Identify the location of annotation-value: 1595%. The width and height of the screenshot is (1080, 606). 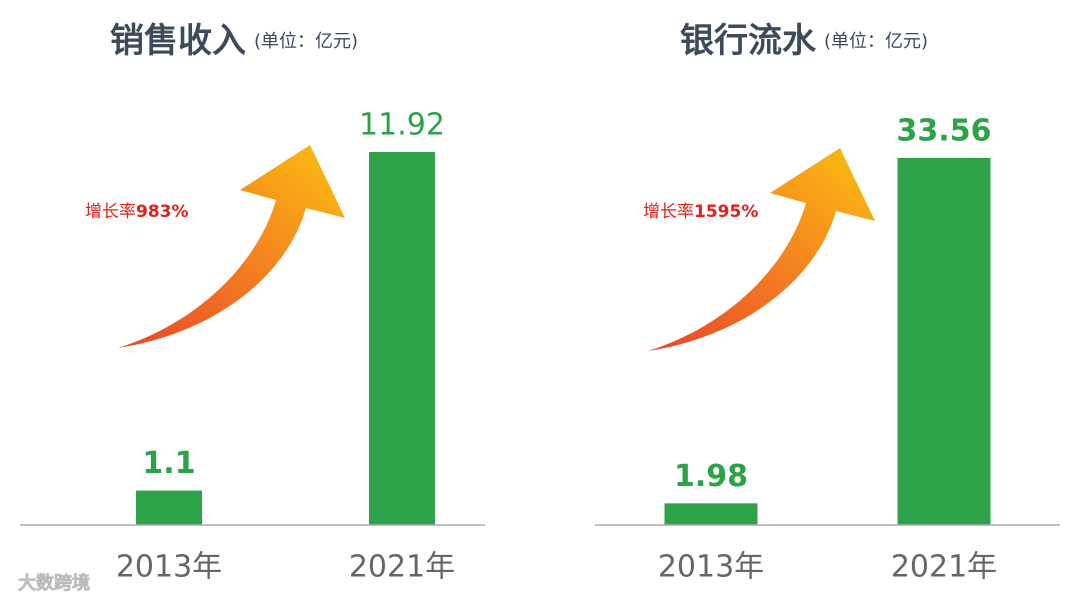
(726, 212).